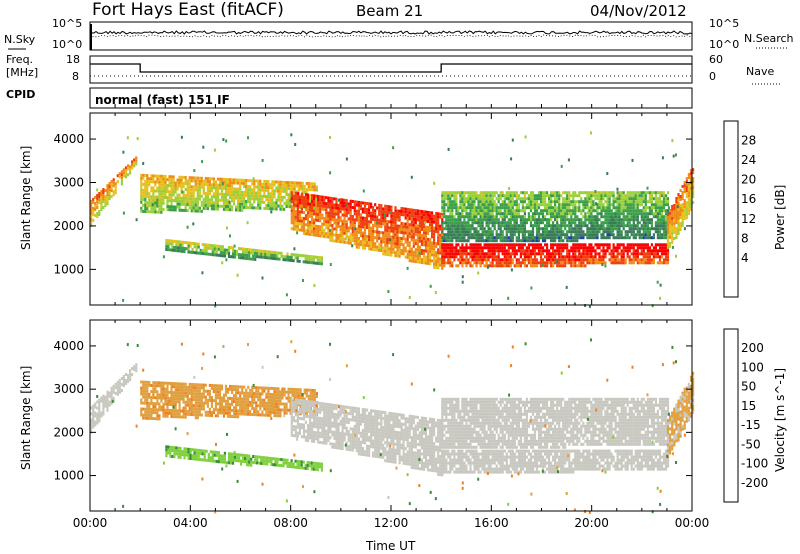 This screenshot has width=800, height=554. Describe the element at coordinates (109, 396) in the screenshot. I see `velocity-cell` at that location.